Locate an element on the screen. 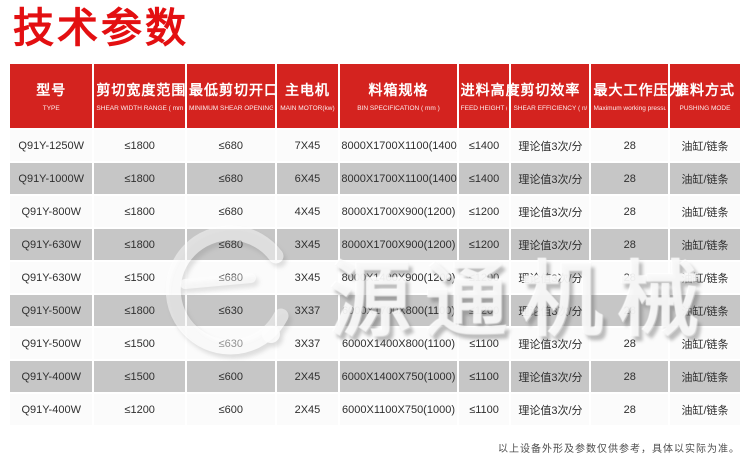 The width and height of the screenshot is (750, 458). cell-bin-specification: 6000X1700X800(1100) is located at coordinates (398, 310).